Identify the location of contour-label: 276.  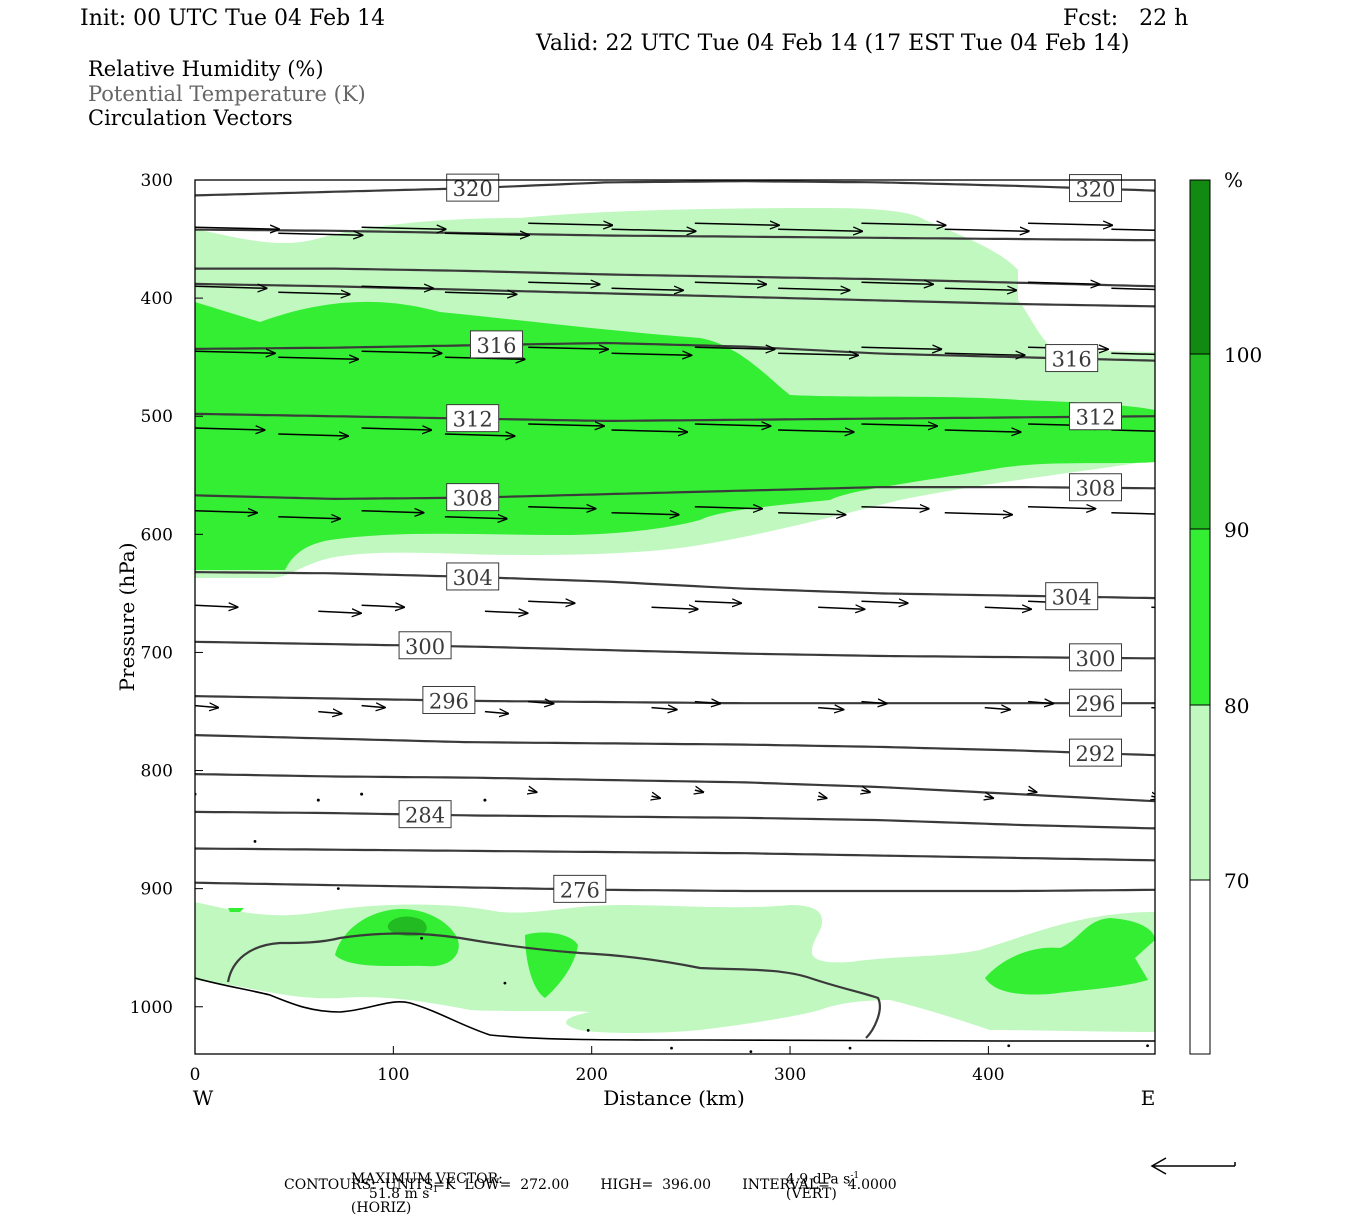
(580, 890).